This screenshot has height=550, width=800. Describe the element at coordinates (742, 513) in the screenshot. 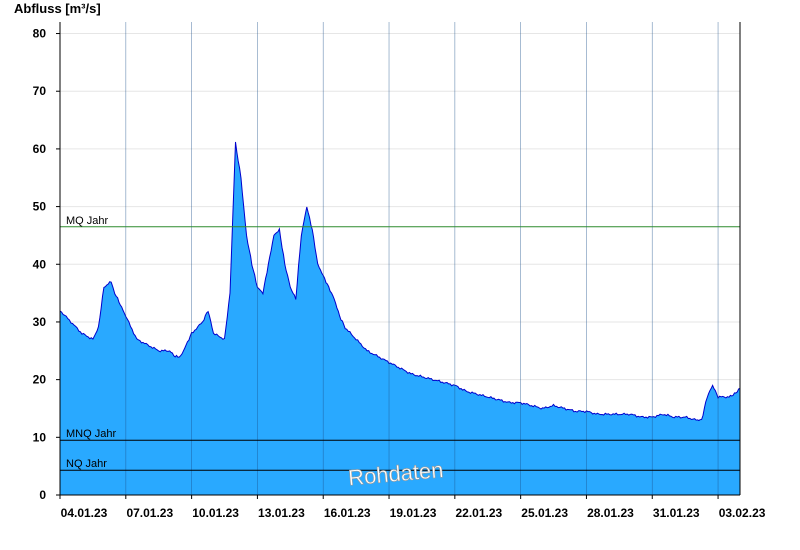

I see `x-tick-label-10: 03.02.23` at that location.